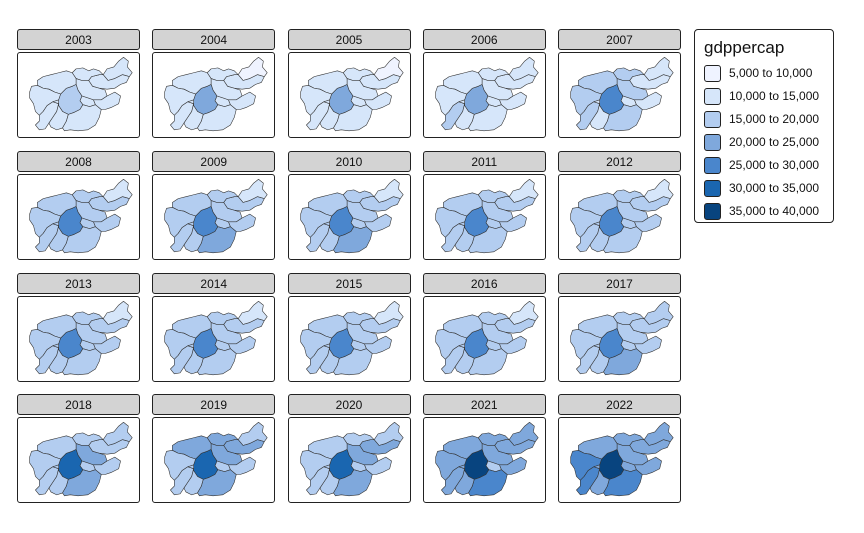 This screenshot has height=533, width=864. Describe the element at coordinates (768, 188) in the screenshot. I see `legend-item: 30,000 to 35,000` at that location.